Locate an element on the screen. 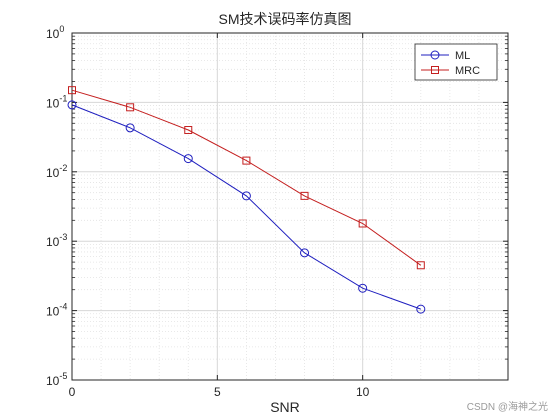 The width and height of the screenshot is (555, 418). y-tick-label: 10⁻² is located at coordinates (56, 171).